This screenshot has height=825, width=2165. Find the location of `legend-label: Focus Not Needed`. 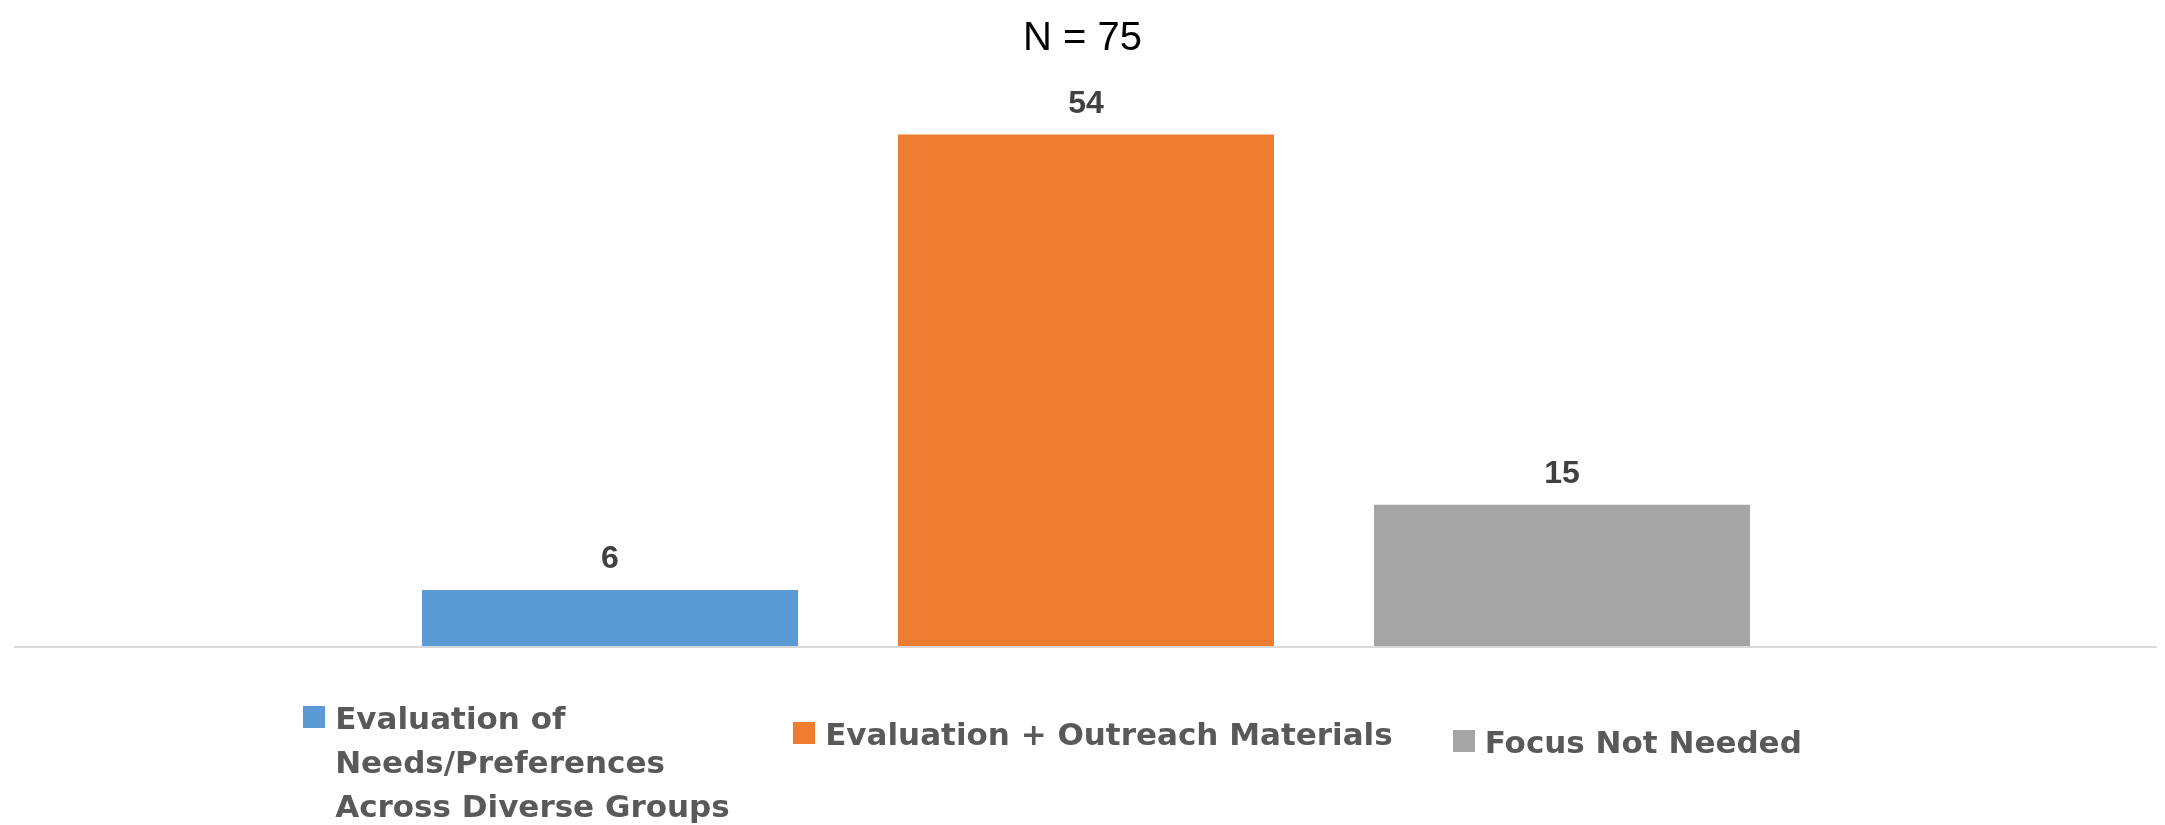

legend-label: Focus Not Needed is located at coordinates (1643, 742).